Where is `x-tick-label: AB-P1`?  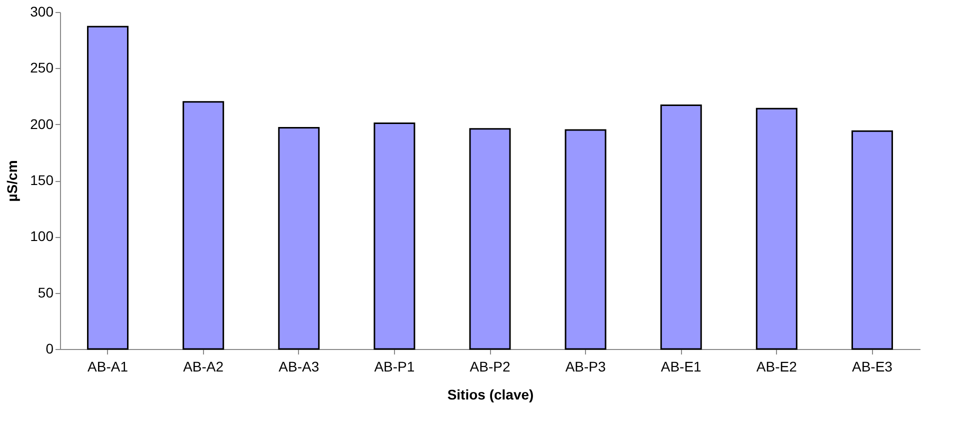
x-tick-label: AB-P1 is located at coordinates (394, 366).